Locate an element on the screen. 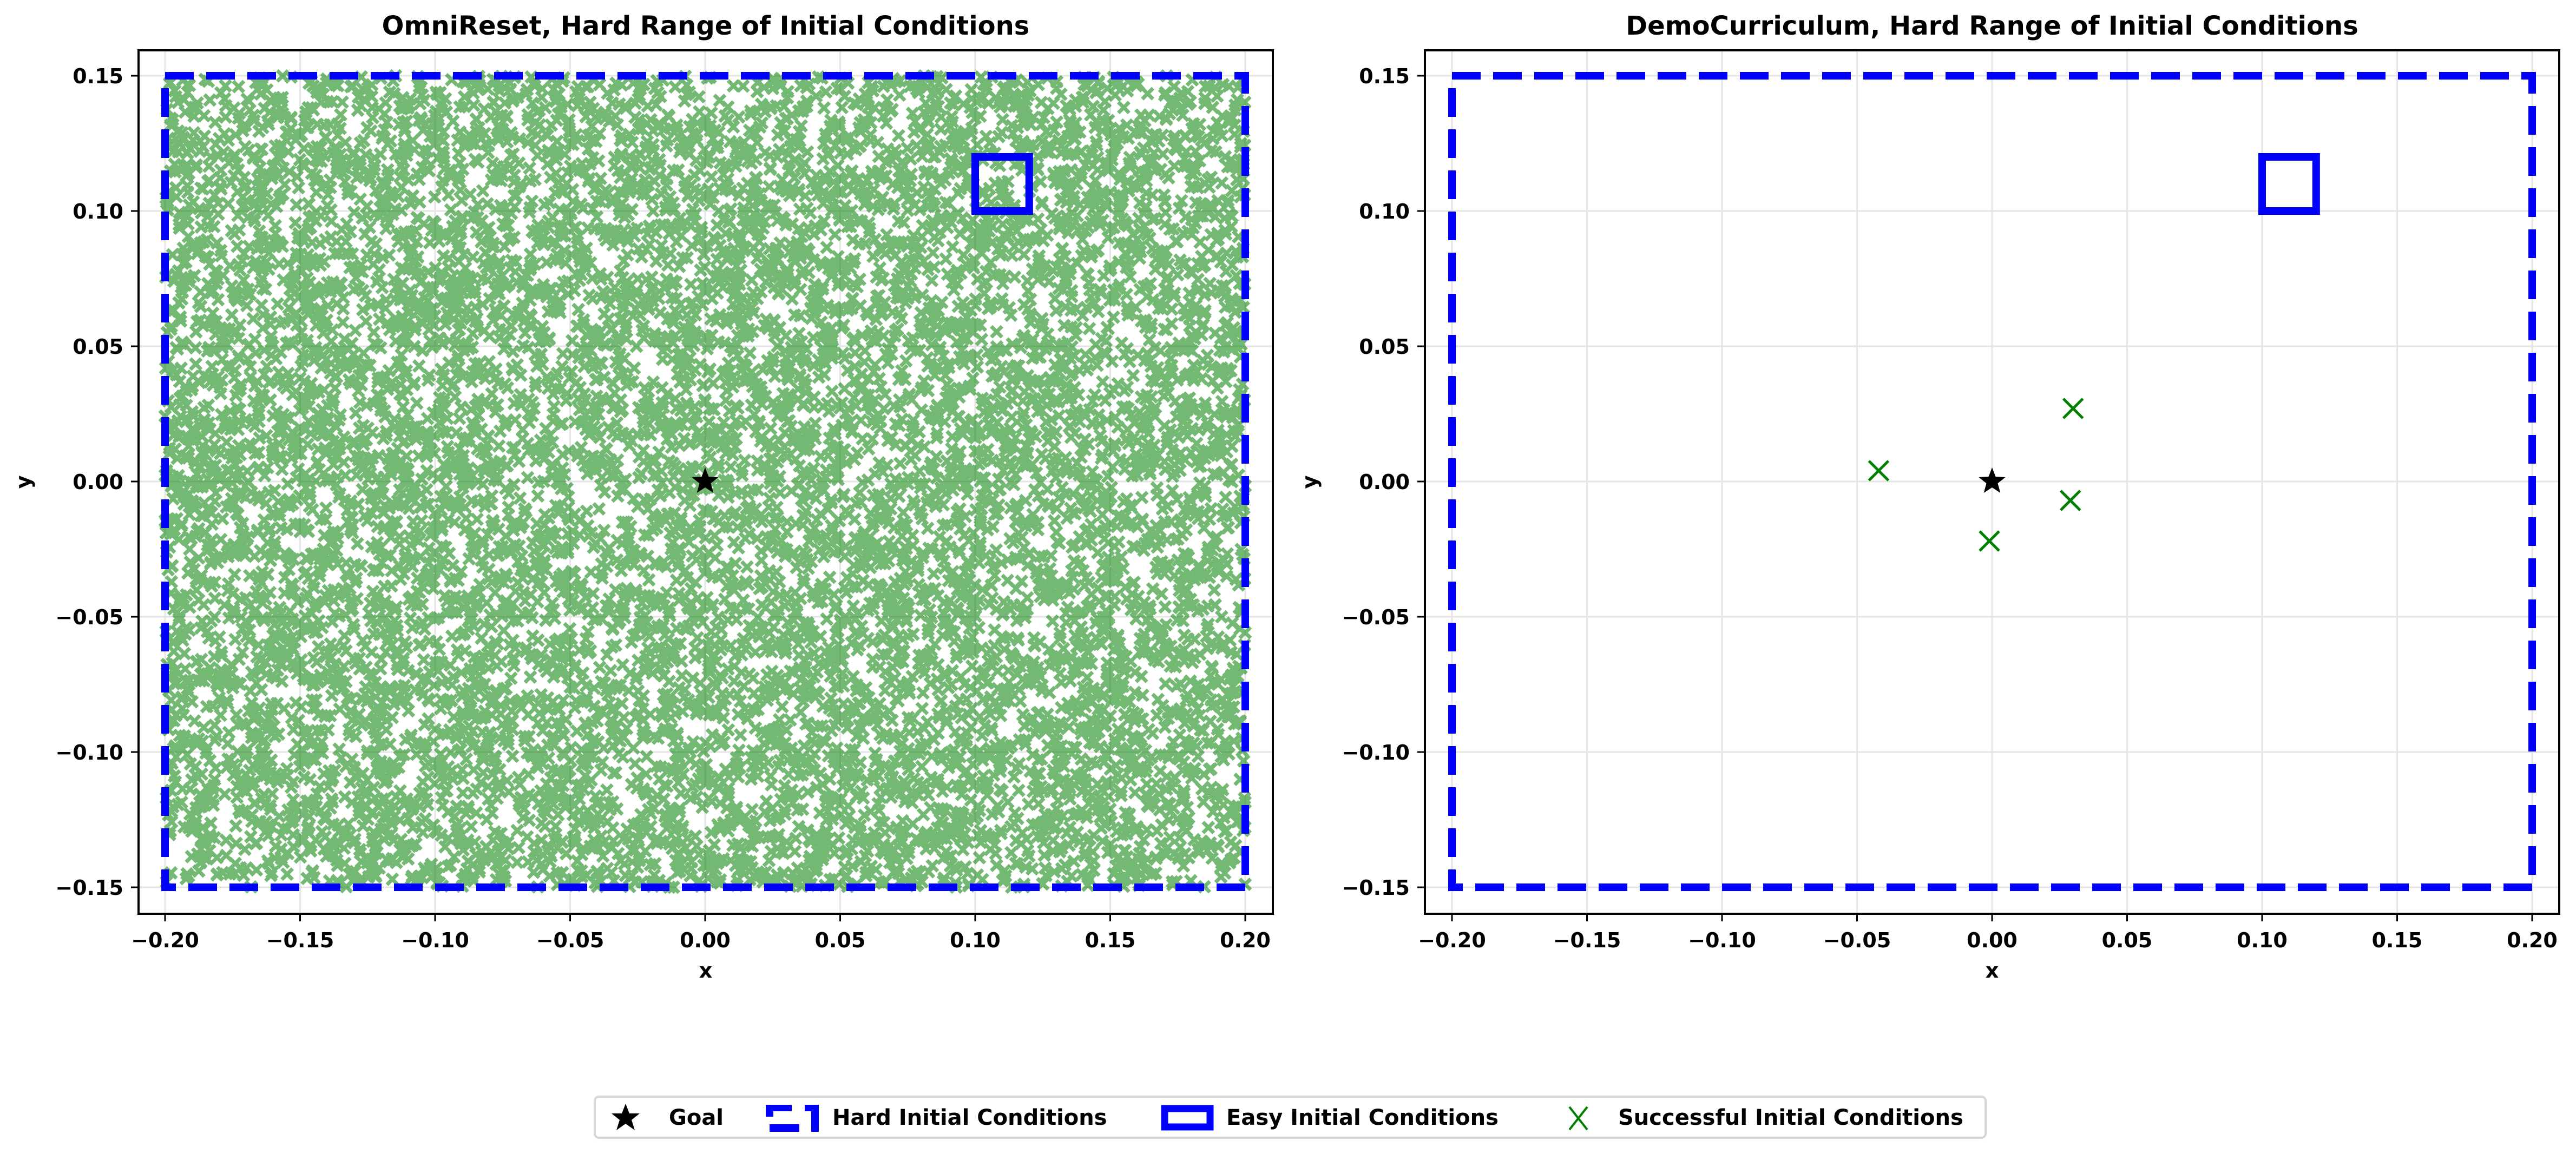  solid-box-icon is located at coordinates (1187, 1118).